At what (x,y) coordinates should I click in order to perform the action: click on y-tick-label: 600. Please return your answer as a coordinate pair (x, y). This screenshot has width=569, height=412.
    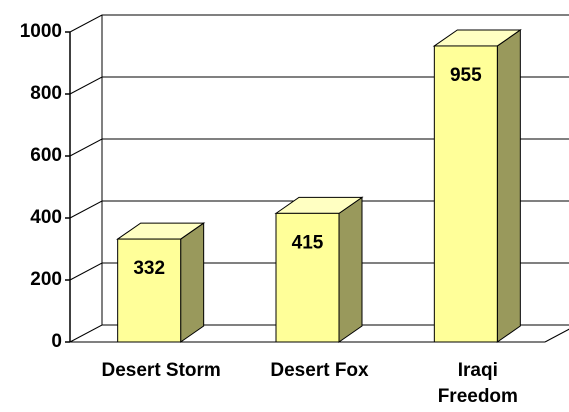
    Looking at the image, I should click on (46, 155).